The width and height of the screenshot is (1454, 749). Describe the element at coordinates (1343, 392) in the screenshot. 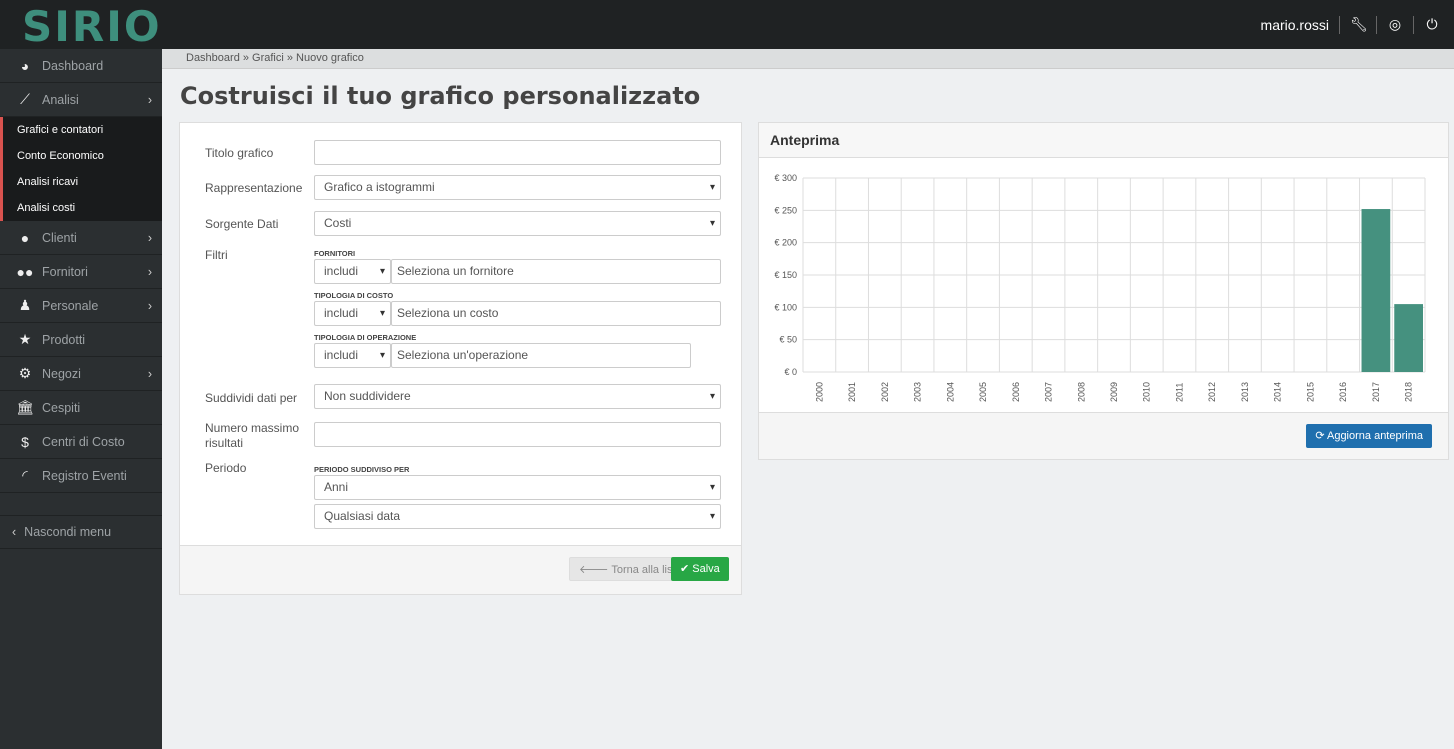

I see `x-tick-label: 2016` at that location.